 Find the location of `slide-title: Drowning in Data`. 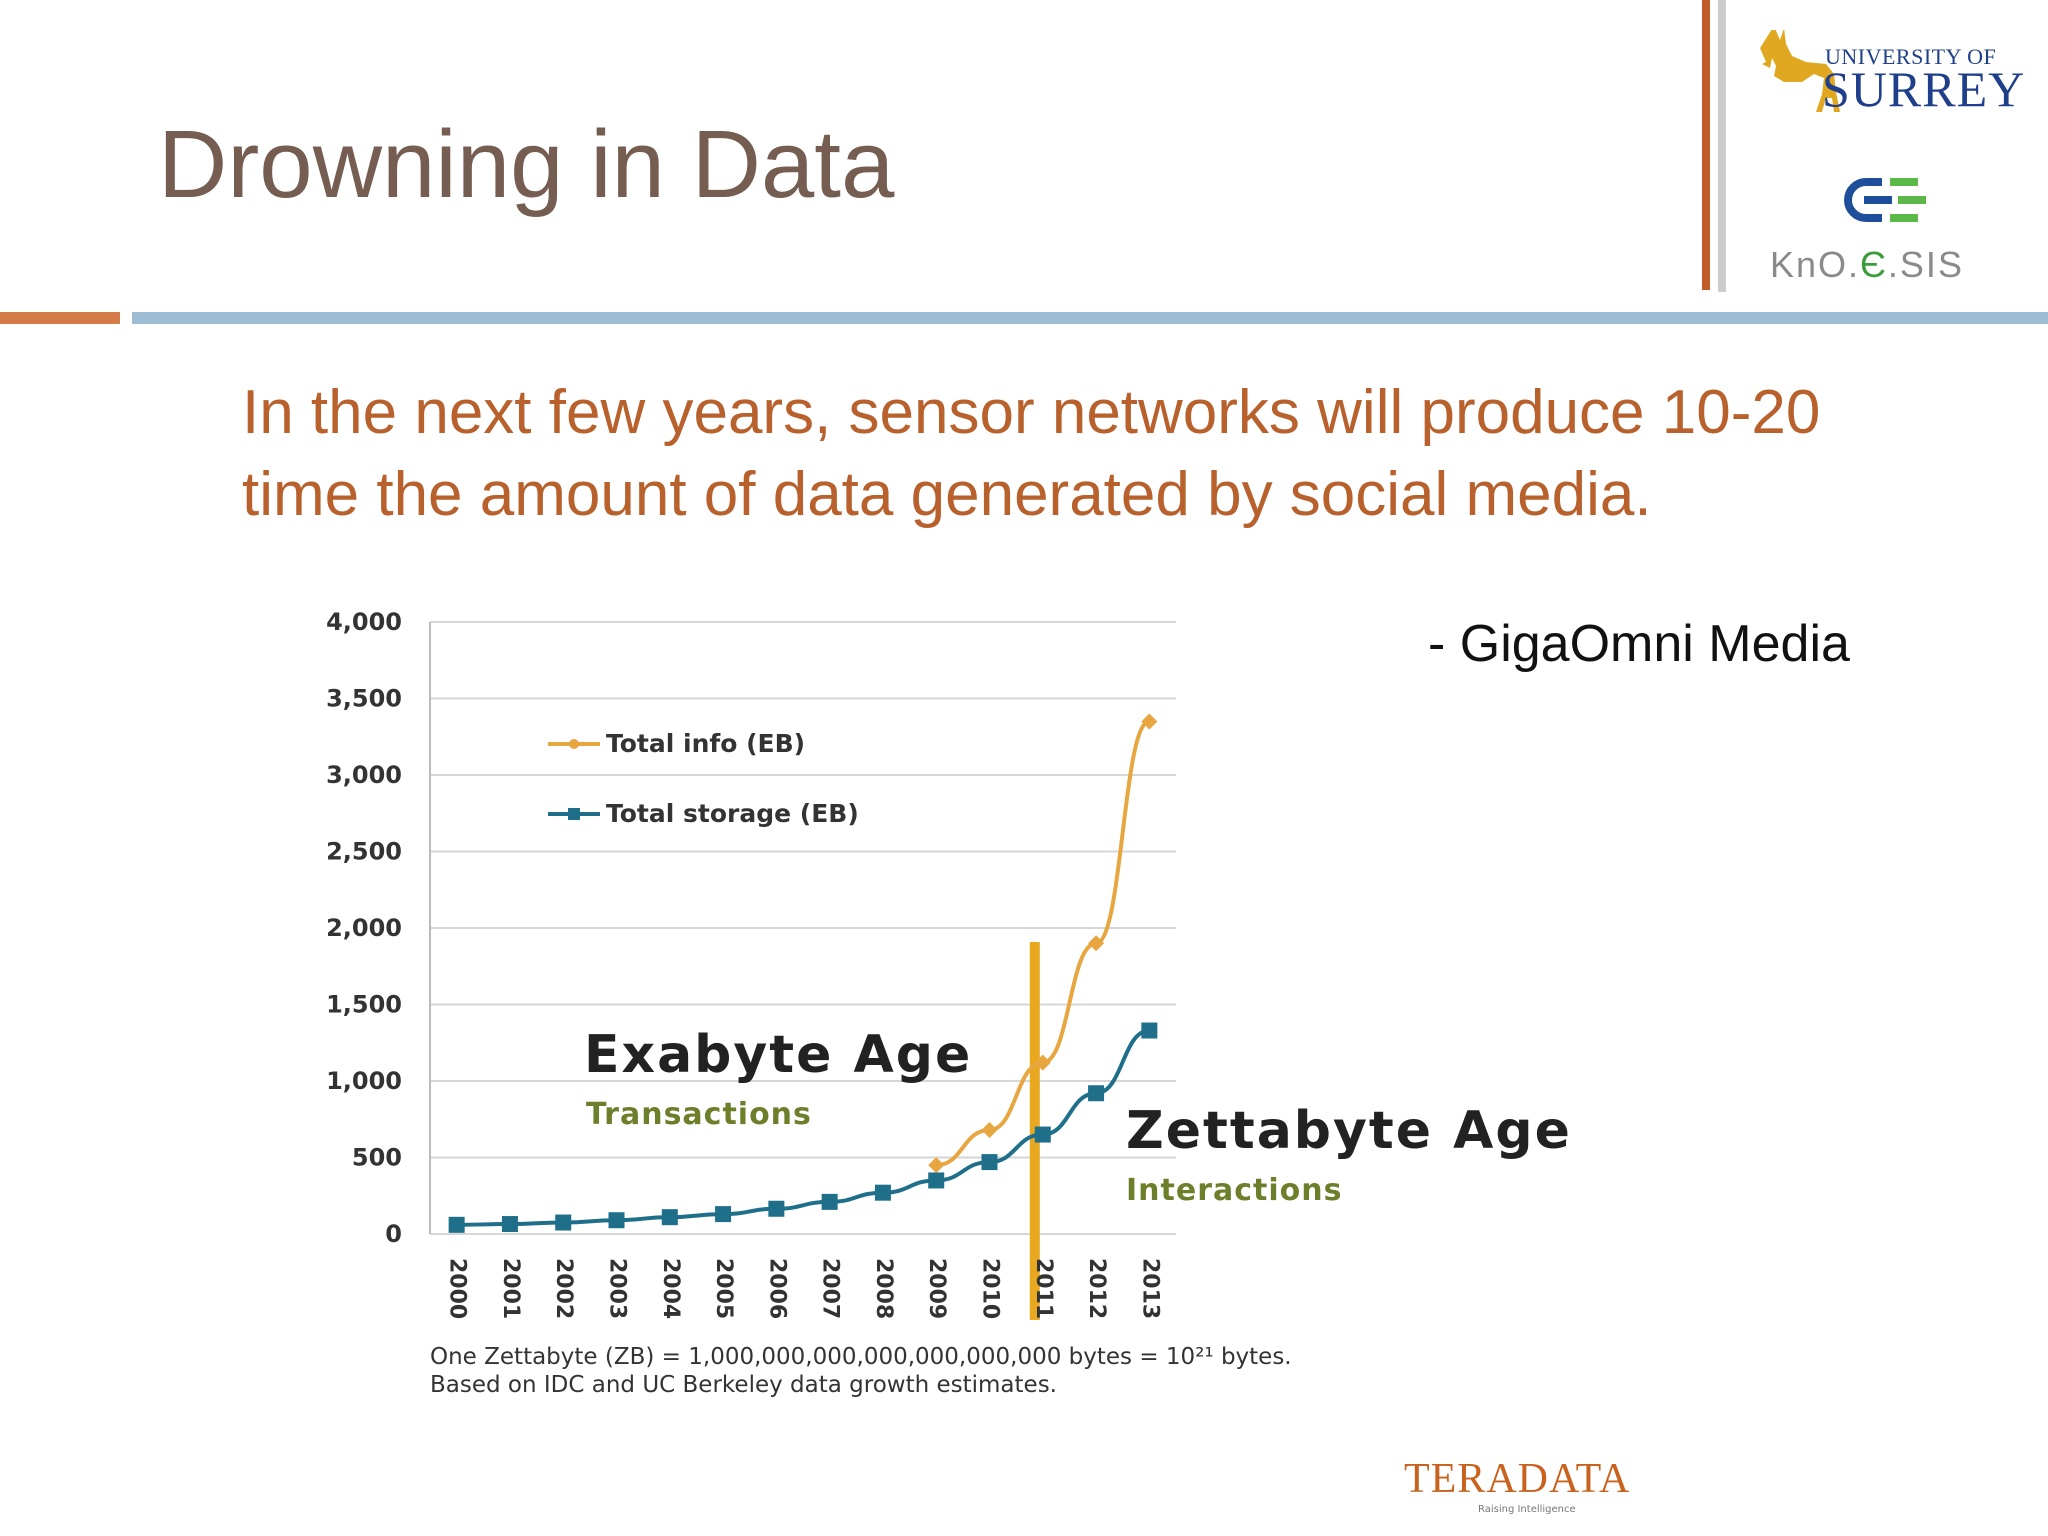

slide-title: Drowning in Data is located at coordinates (526, 164).